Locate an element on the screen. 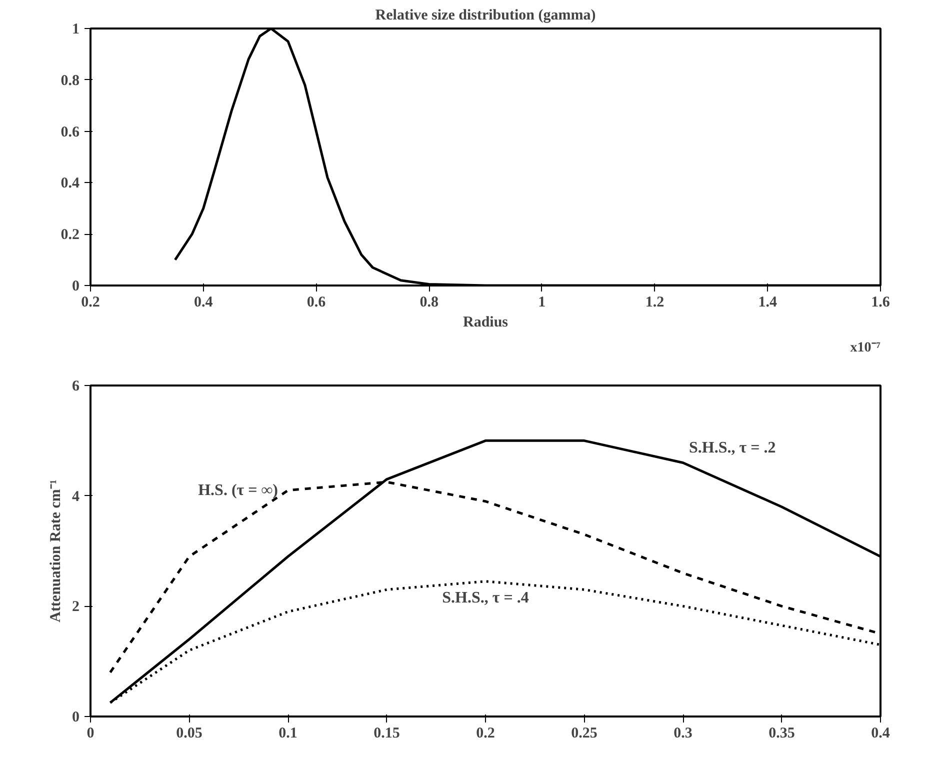 The image size is (936, 757). y-tick-label: 0.4 is located at coordinates (70, 184).